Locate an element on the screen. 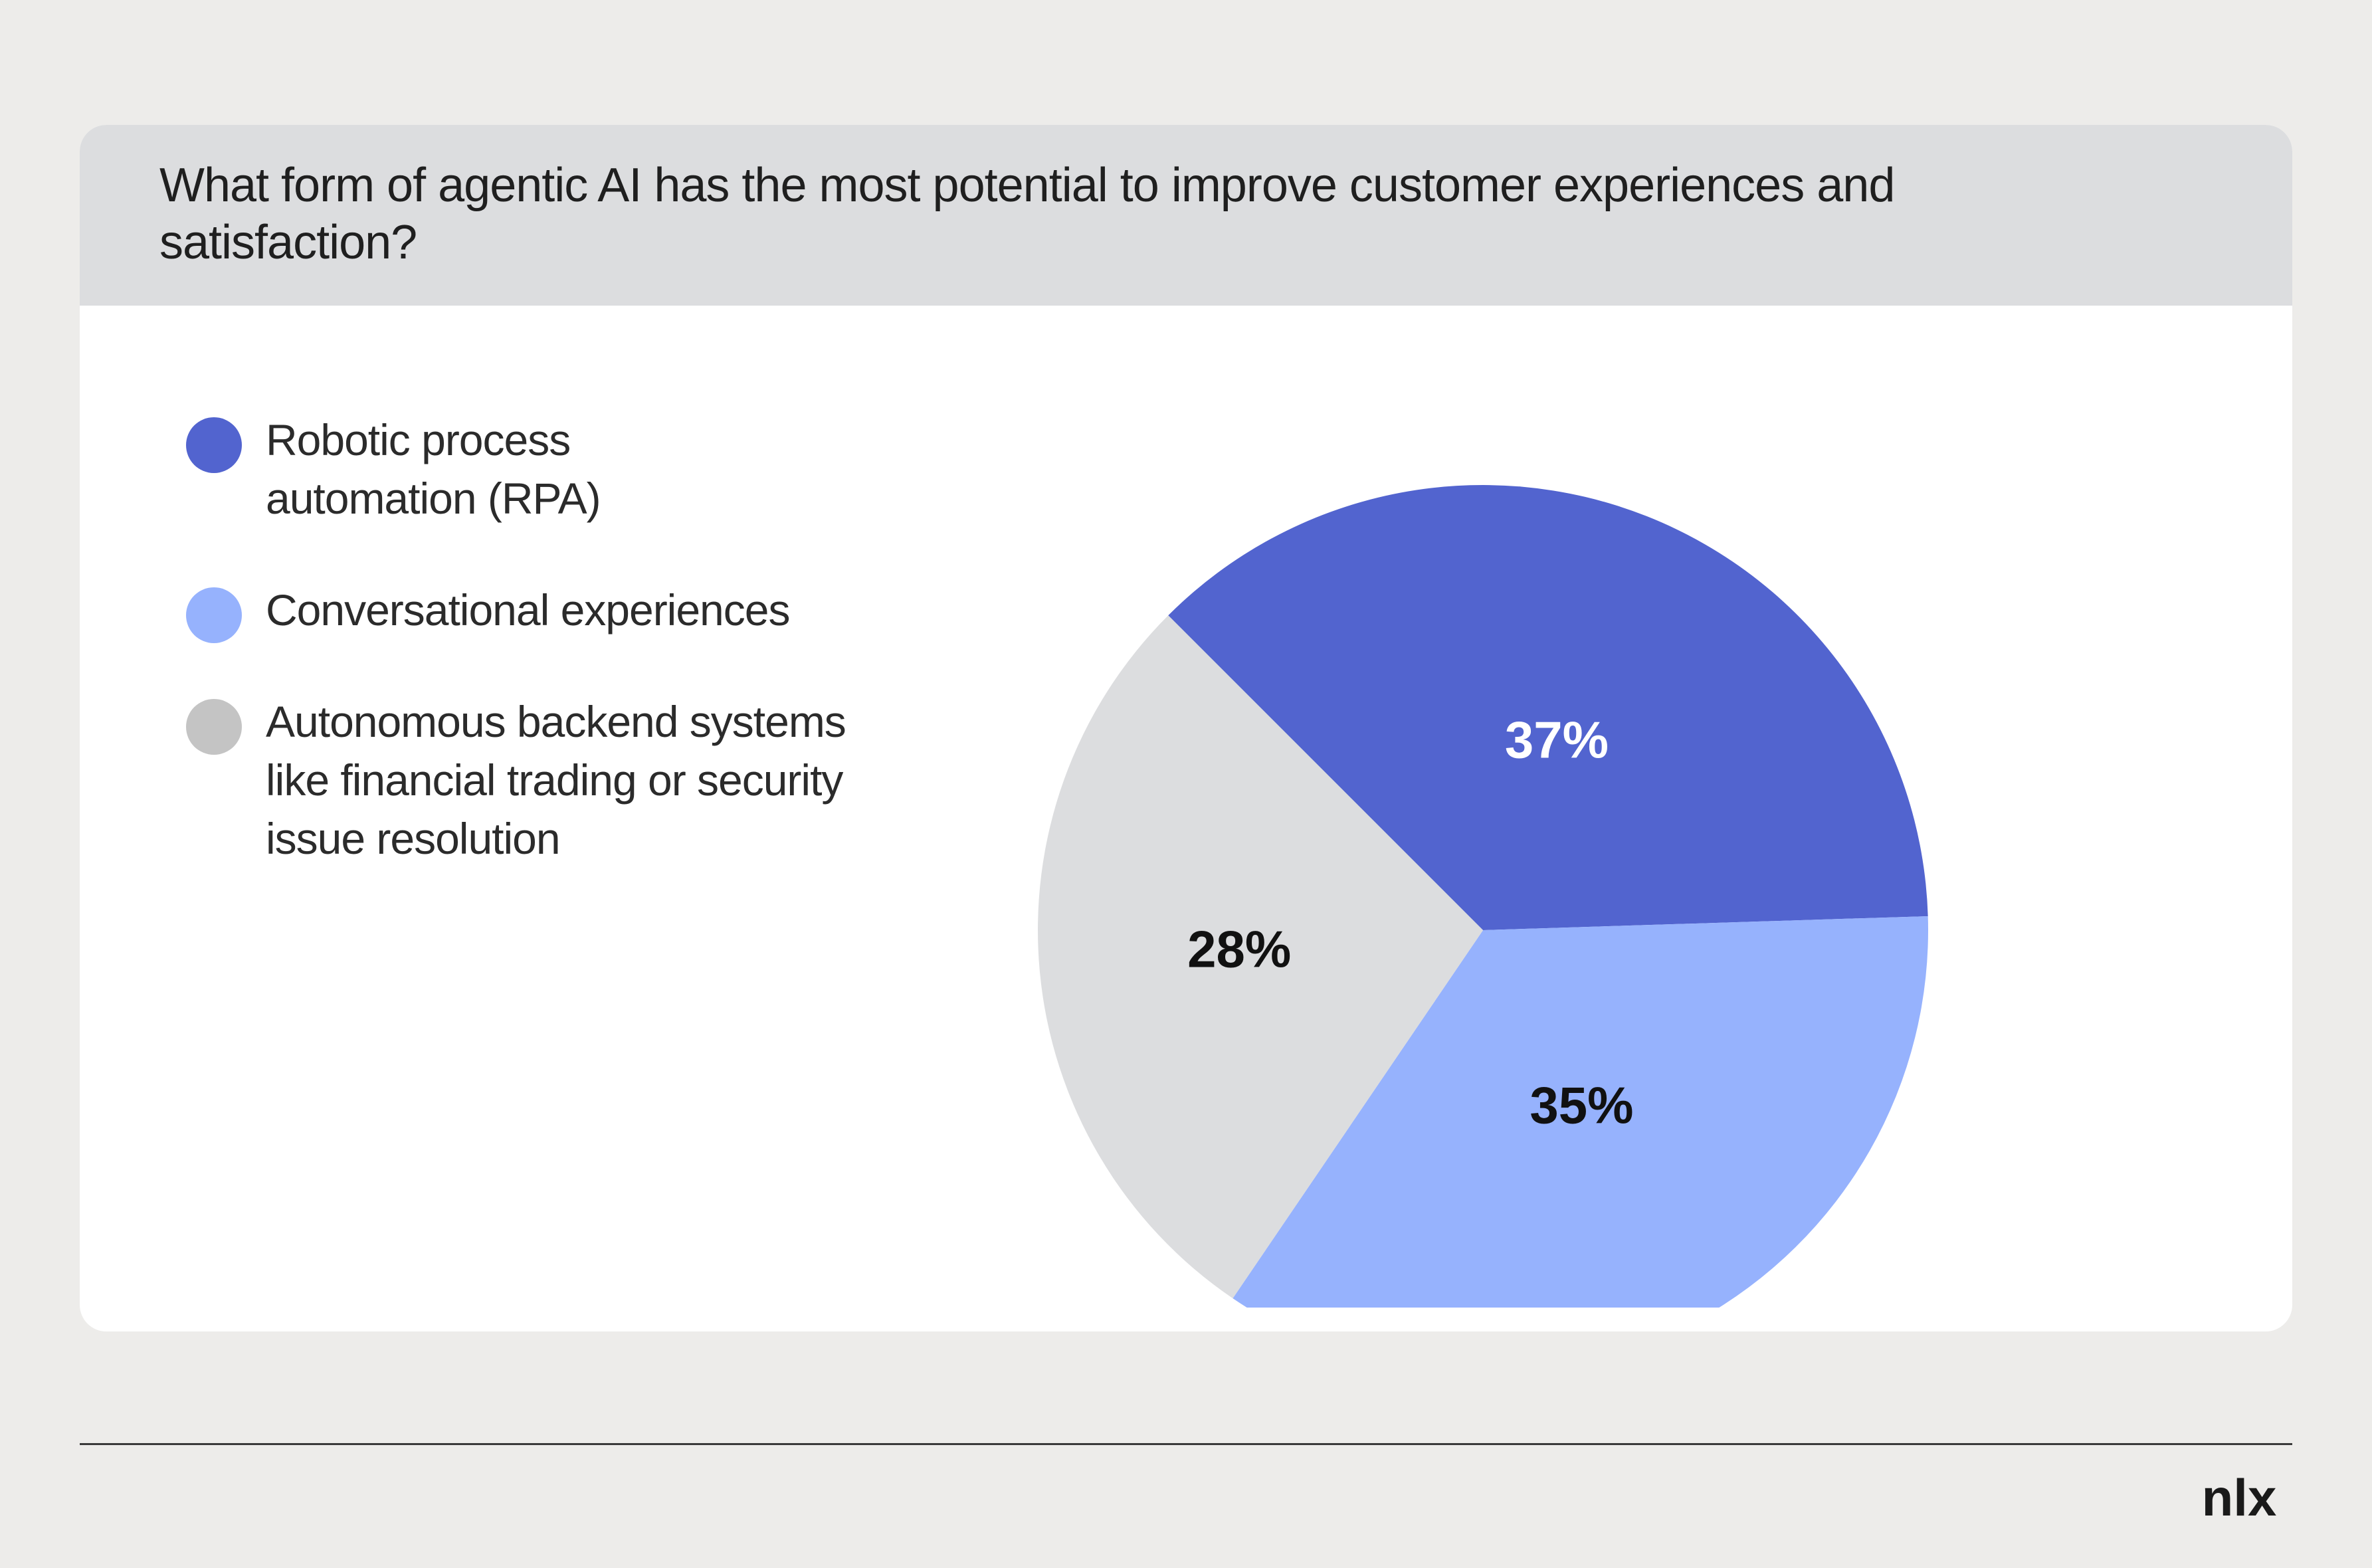 Image resolution: width=2372 pixels, height=1568 pixels. legend-label: Conversational experiences is located at coordinates (528, 610).